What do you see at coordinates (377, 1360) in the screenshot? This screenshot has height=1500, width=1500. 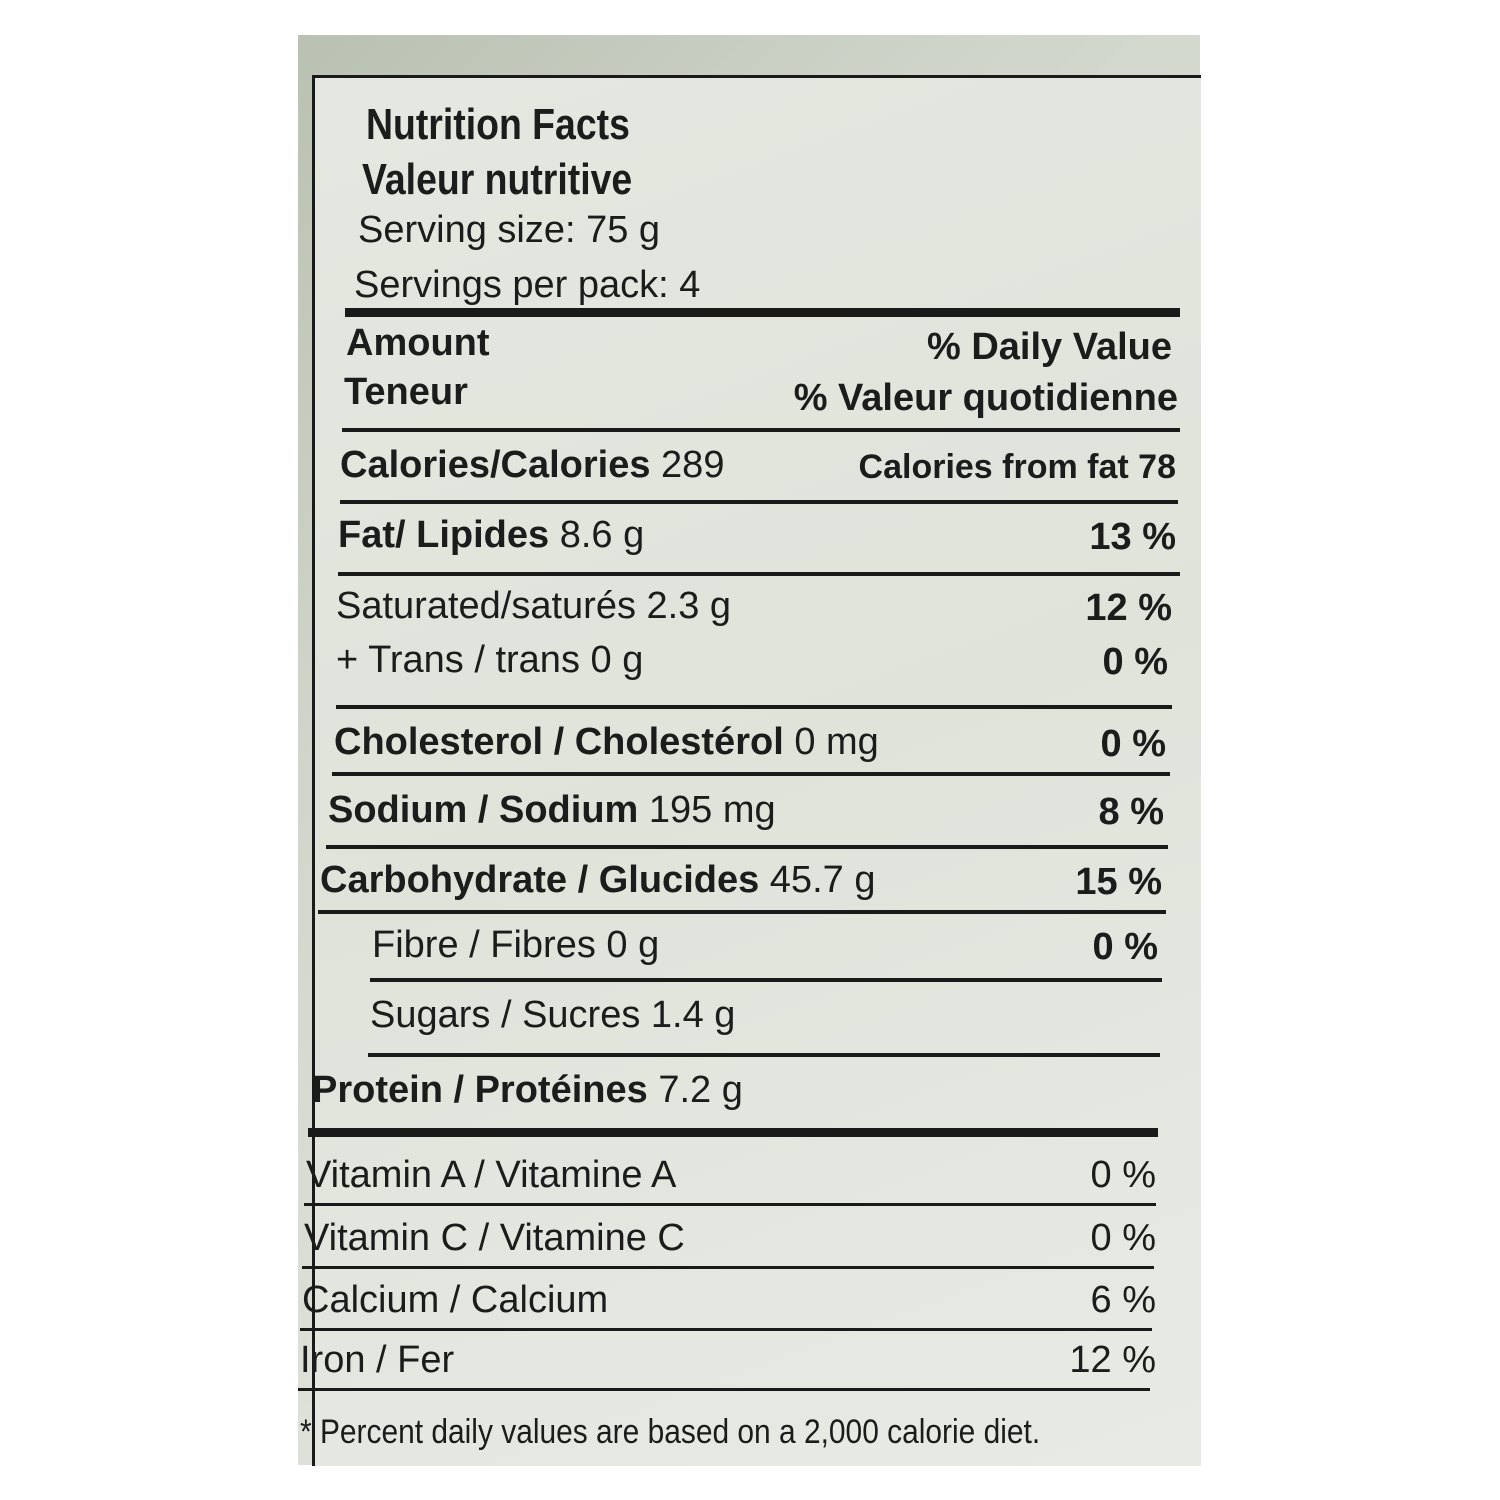 I see `vitamin-name: Iron / Fer` at bounding box center [377, 1360].